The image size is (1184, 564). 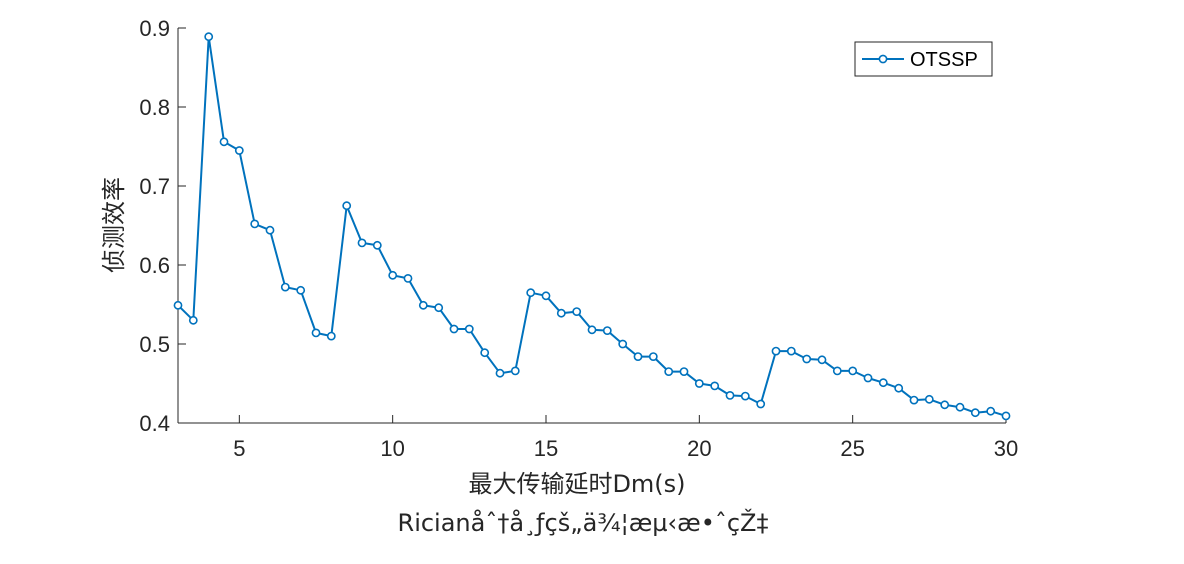 What do you see at coordinates (576, 484) in the screenshot?
I see `x-axis-label: 最大传输延时Dm(s)` at bounding box center [576, 484].